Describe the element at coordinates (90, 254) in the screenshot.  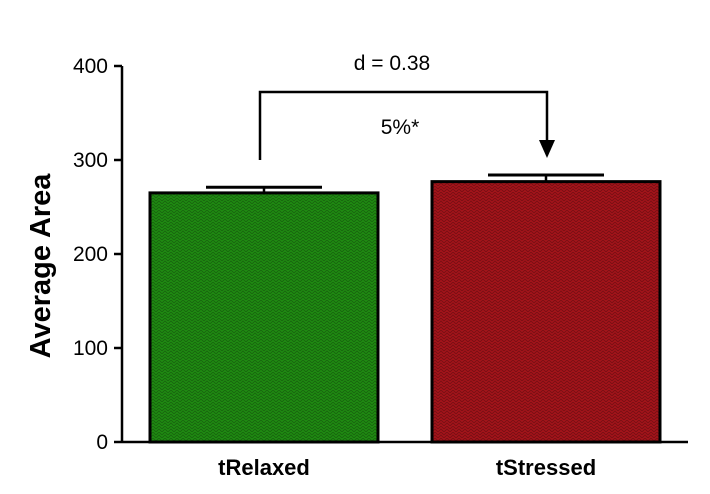
I see `y-tick-label: 200` at that location.